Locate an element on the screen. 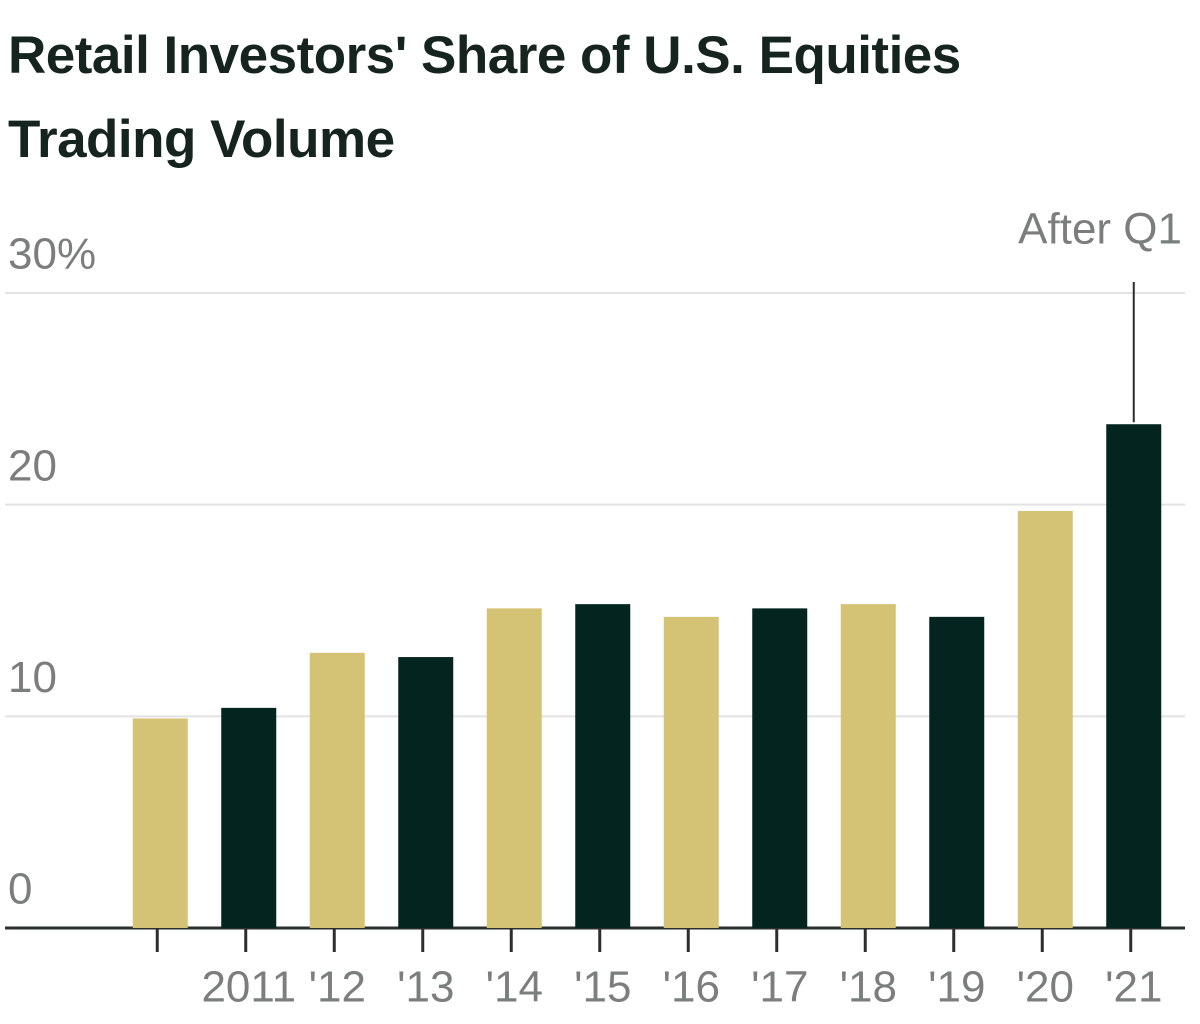 The height and width of the screenshot is (1024, 1200). x-tick-label: '14 is located at coordinates (514, 987).